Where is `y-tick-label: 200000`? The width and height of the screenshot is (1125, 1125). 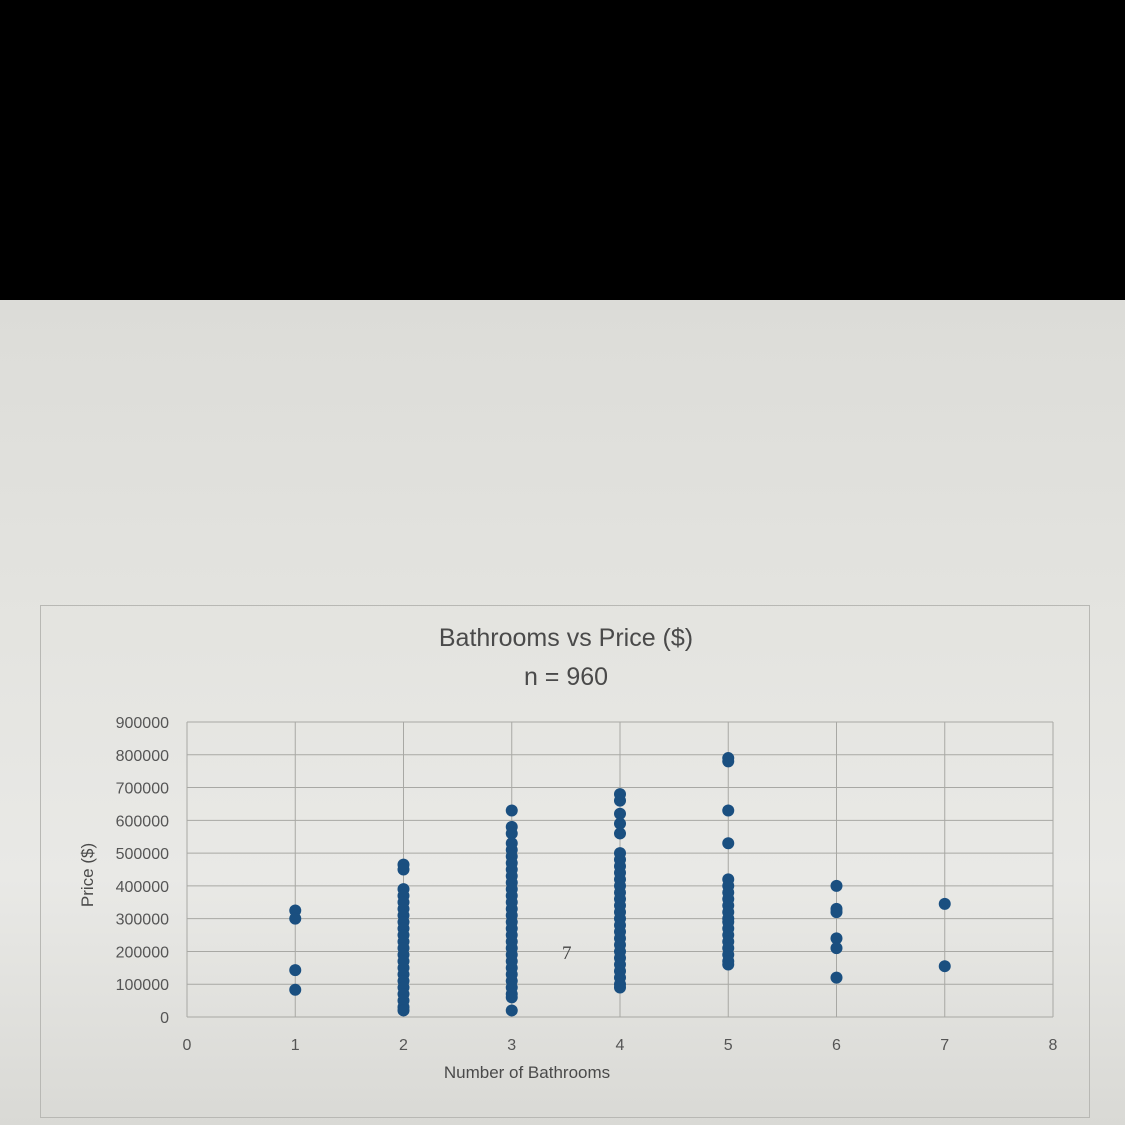
y-tick-label: 200000 is located at coordinates (142, 952).